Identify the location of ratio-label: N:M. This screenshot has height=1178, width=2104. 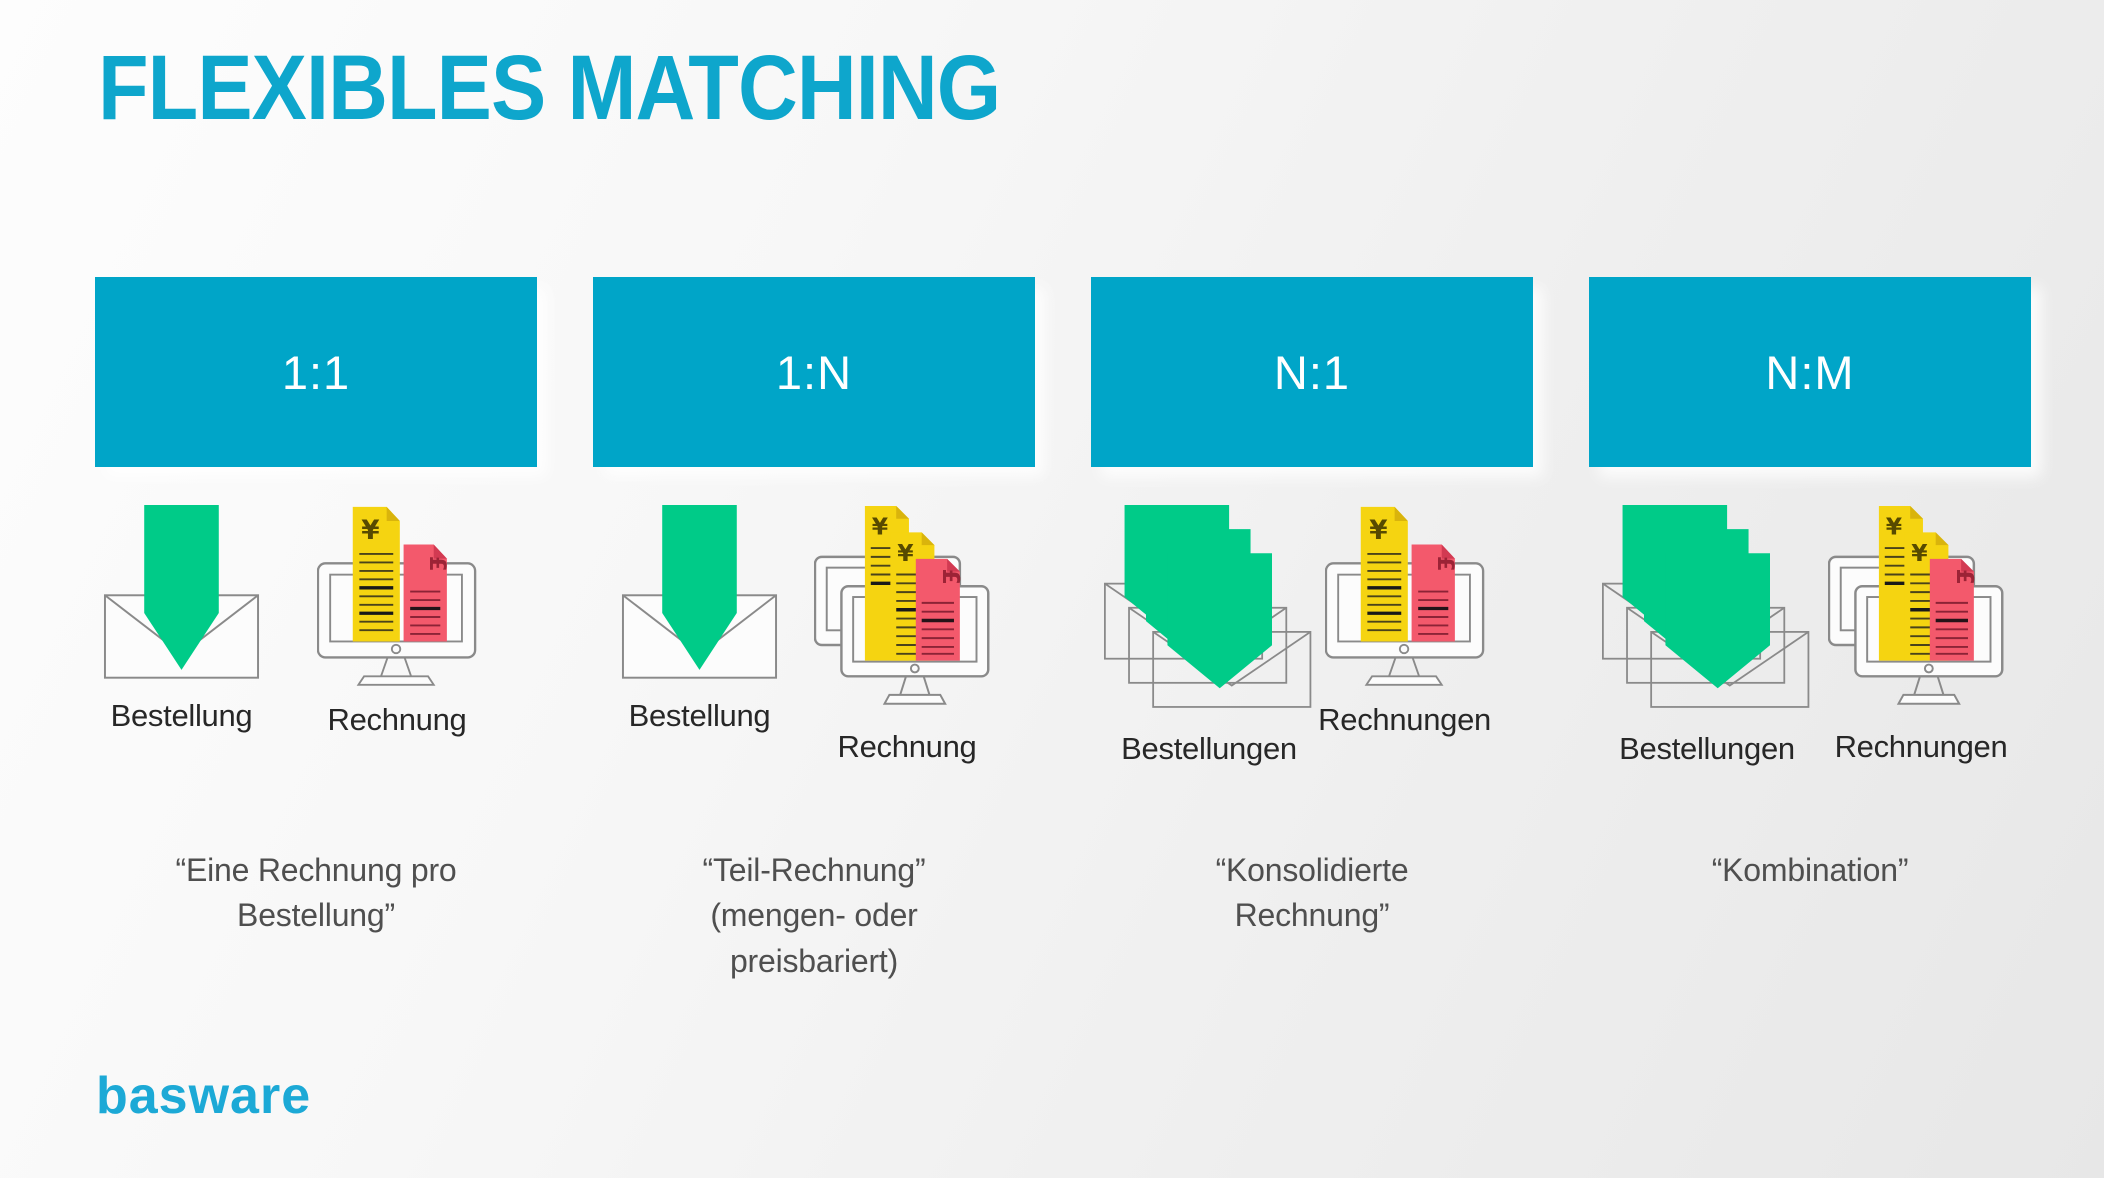
(1810, 372).